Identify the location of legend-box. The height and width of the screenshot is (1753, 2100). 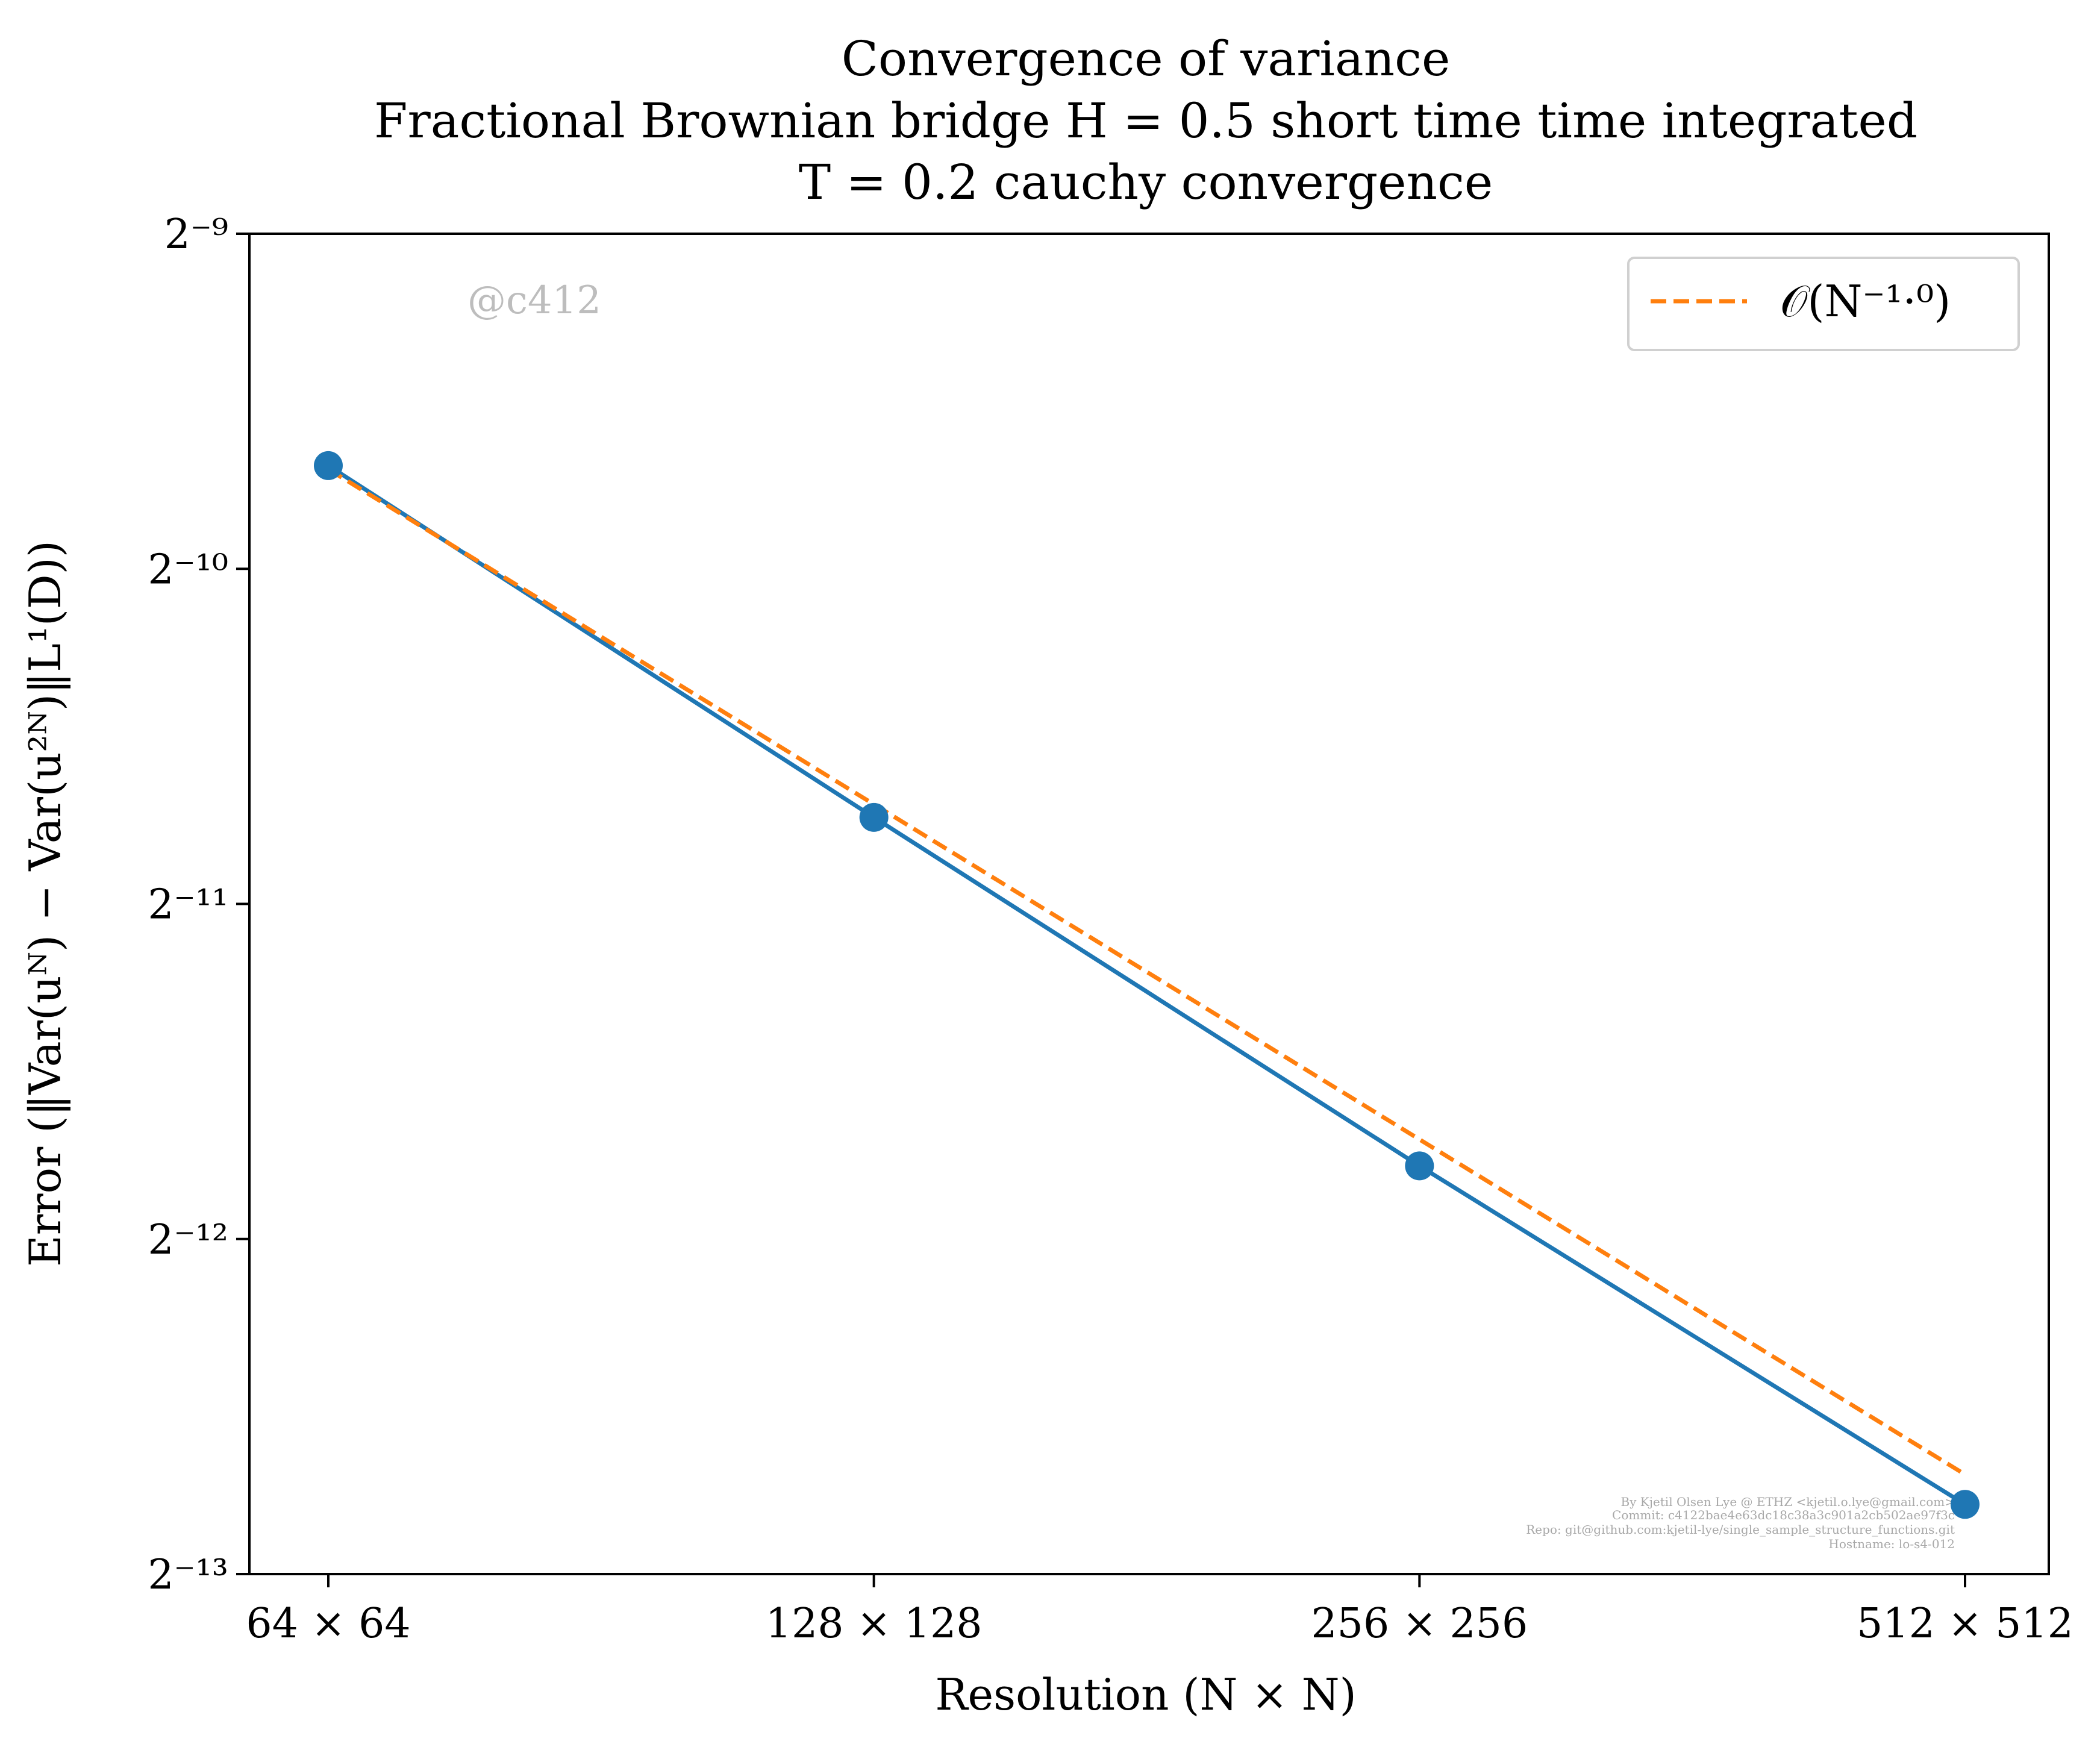
(1823, 304).